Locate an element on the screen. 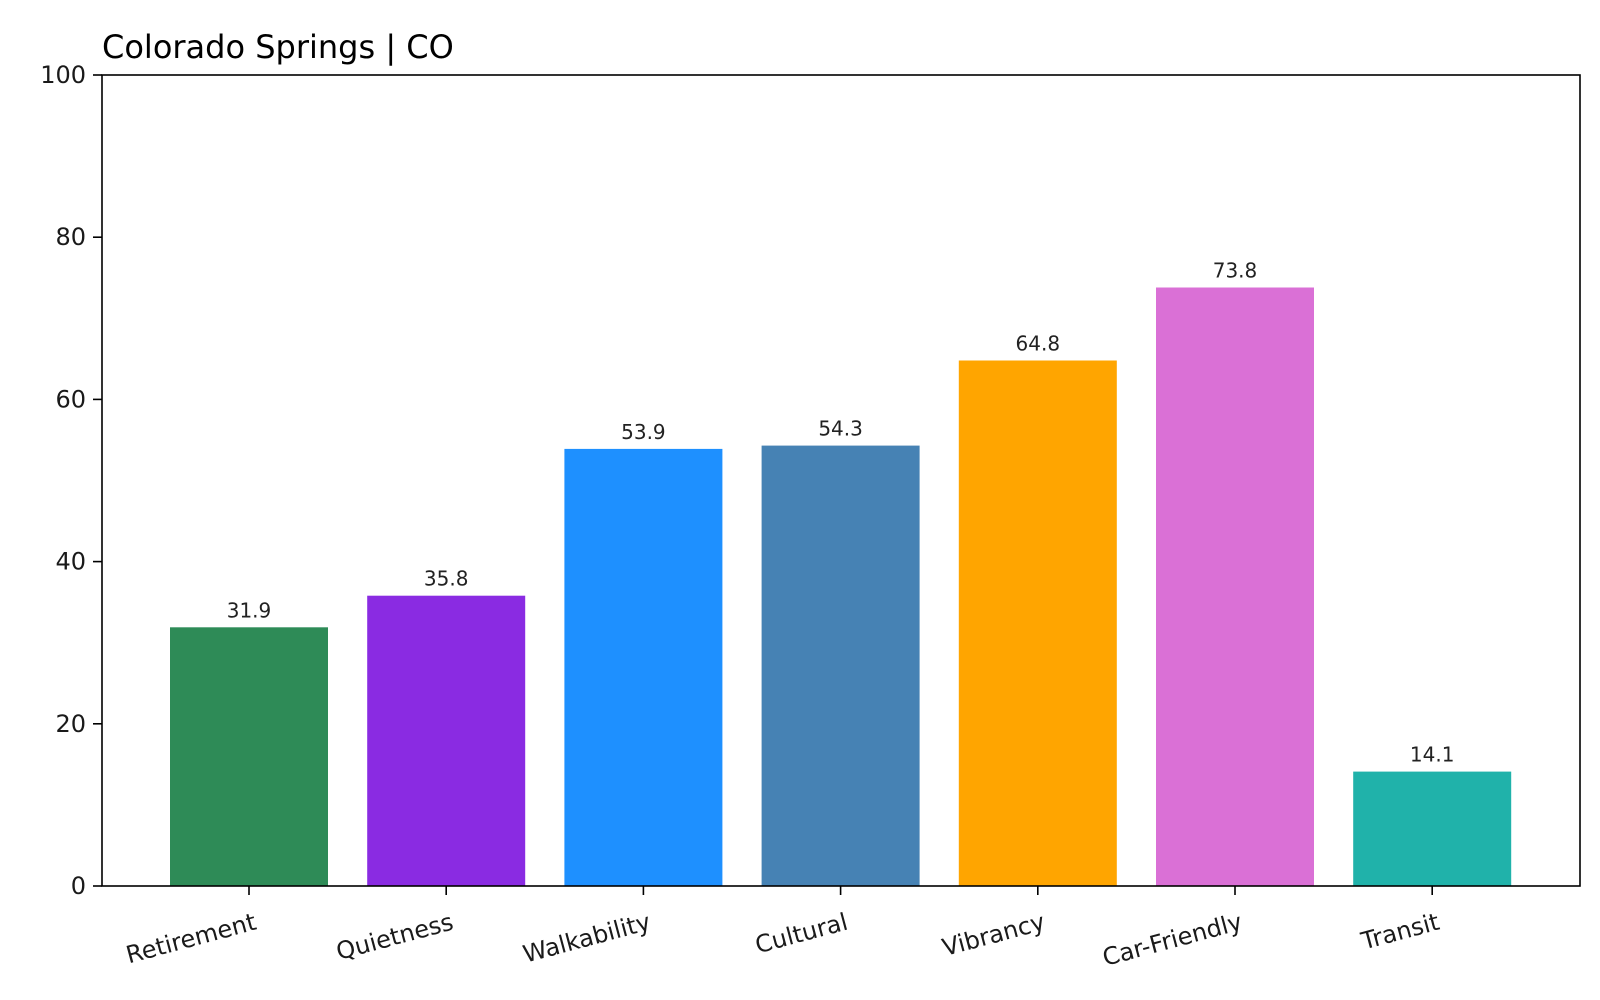 The image size is (1600, 1000). x-category-label: Car-Friendly is located at coordinates (1173, 940).